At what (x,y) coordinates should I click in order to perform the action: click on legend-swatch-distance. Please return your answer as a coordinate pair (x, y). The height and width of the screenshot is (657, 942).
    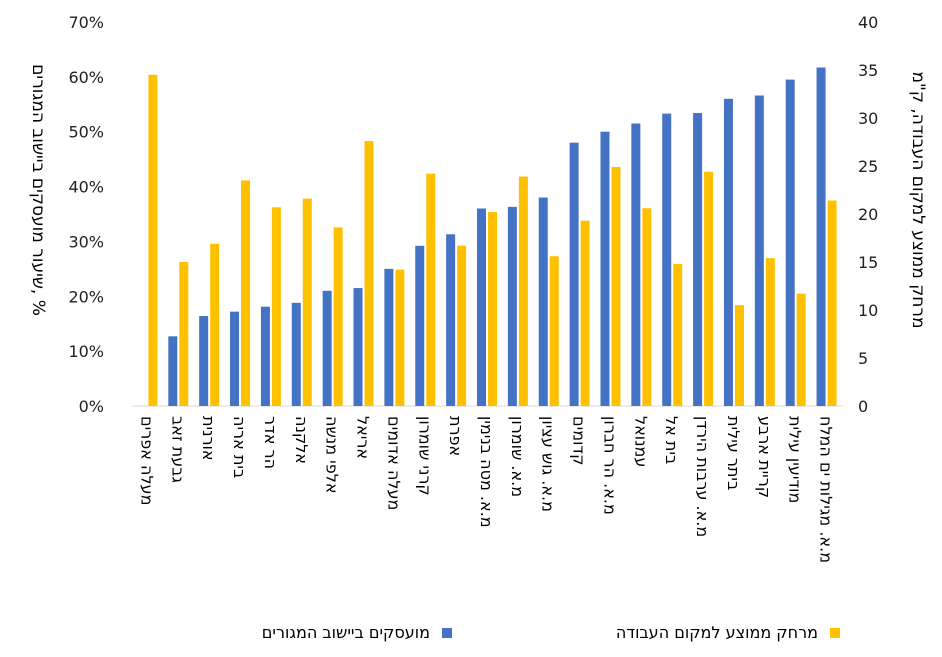
    Looking at the image, I should click on (835, 633).